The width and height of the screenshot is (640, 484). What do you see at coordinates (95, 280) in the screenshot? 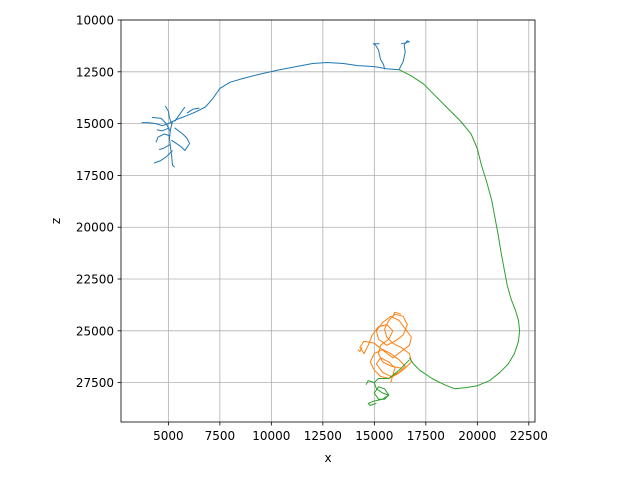
I see `y-tick-label: 22500` at bounding box center [95, 280].